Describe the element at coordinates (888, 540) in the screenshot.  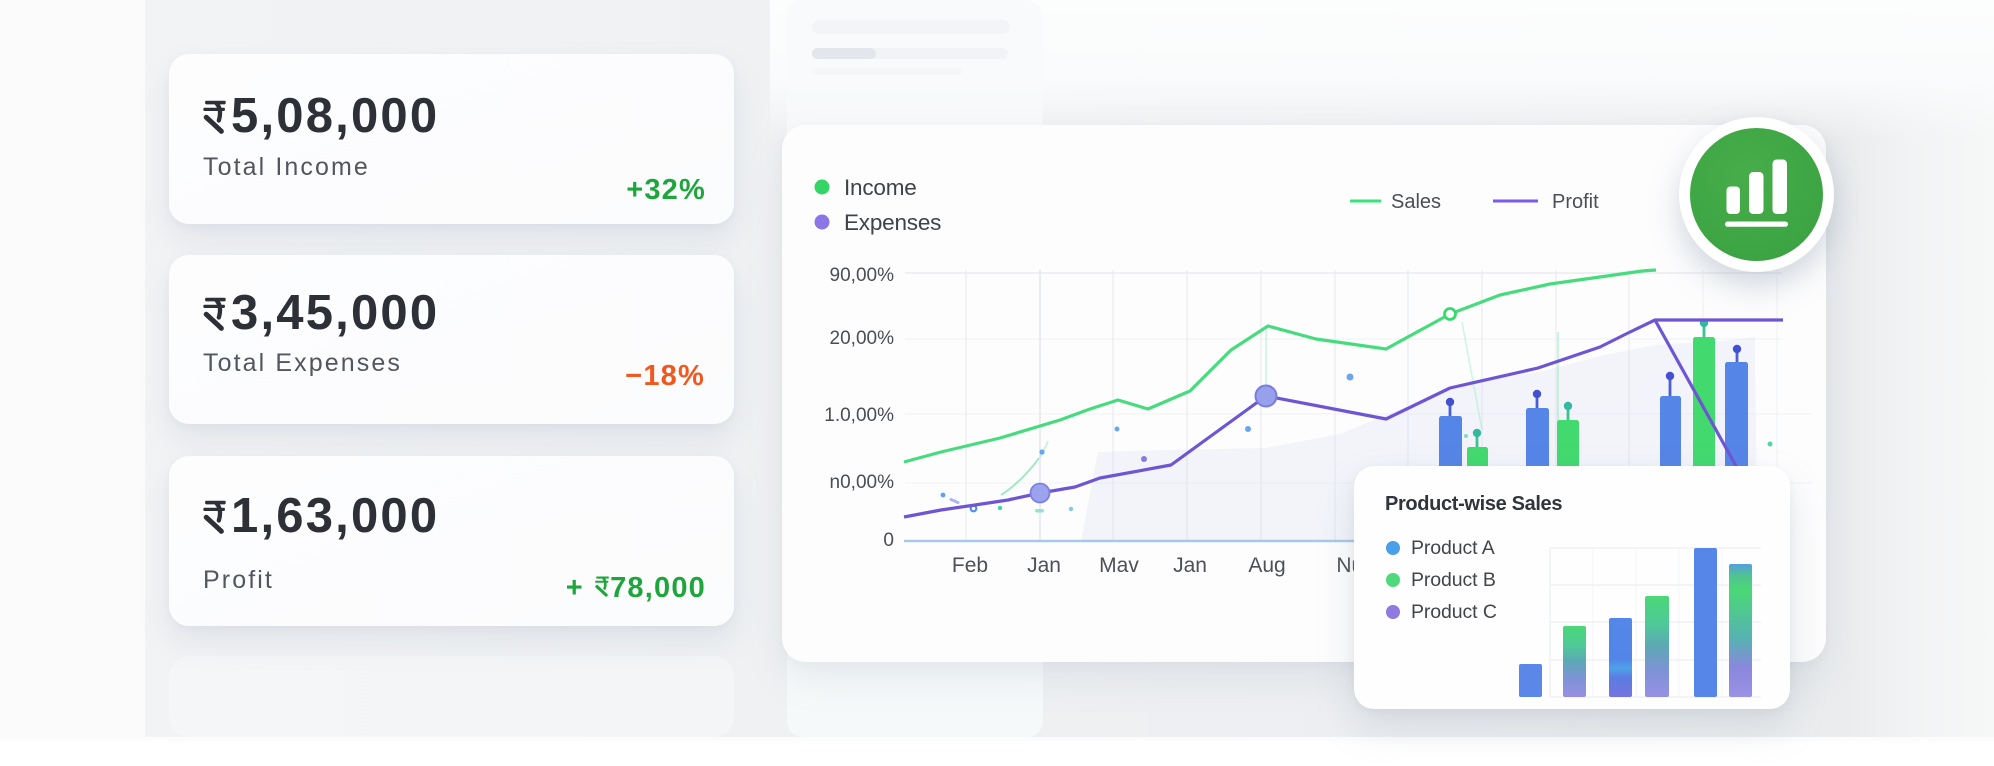
I see `svg-text: 0` at that location.